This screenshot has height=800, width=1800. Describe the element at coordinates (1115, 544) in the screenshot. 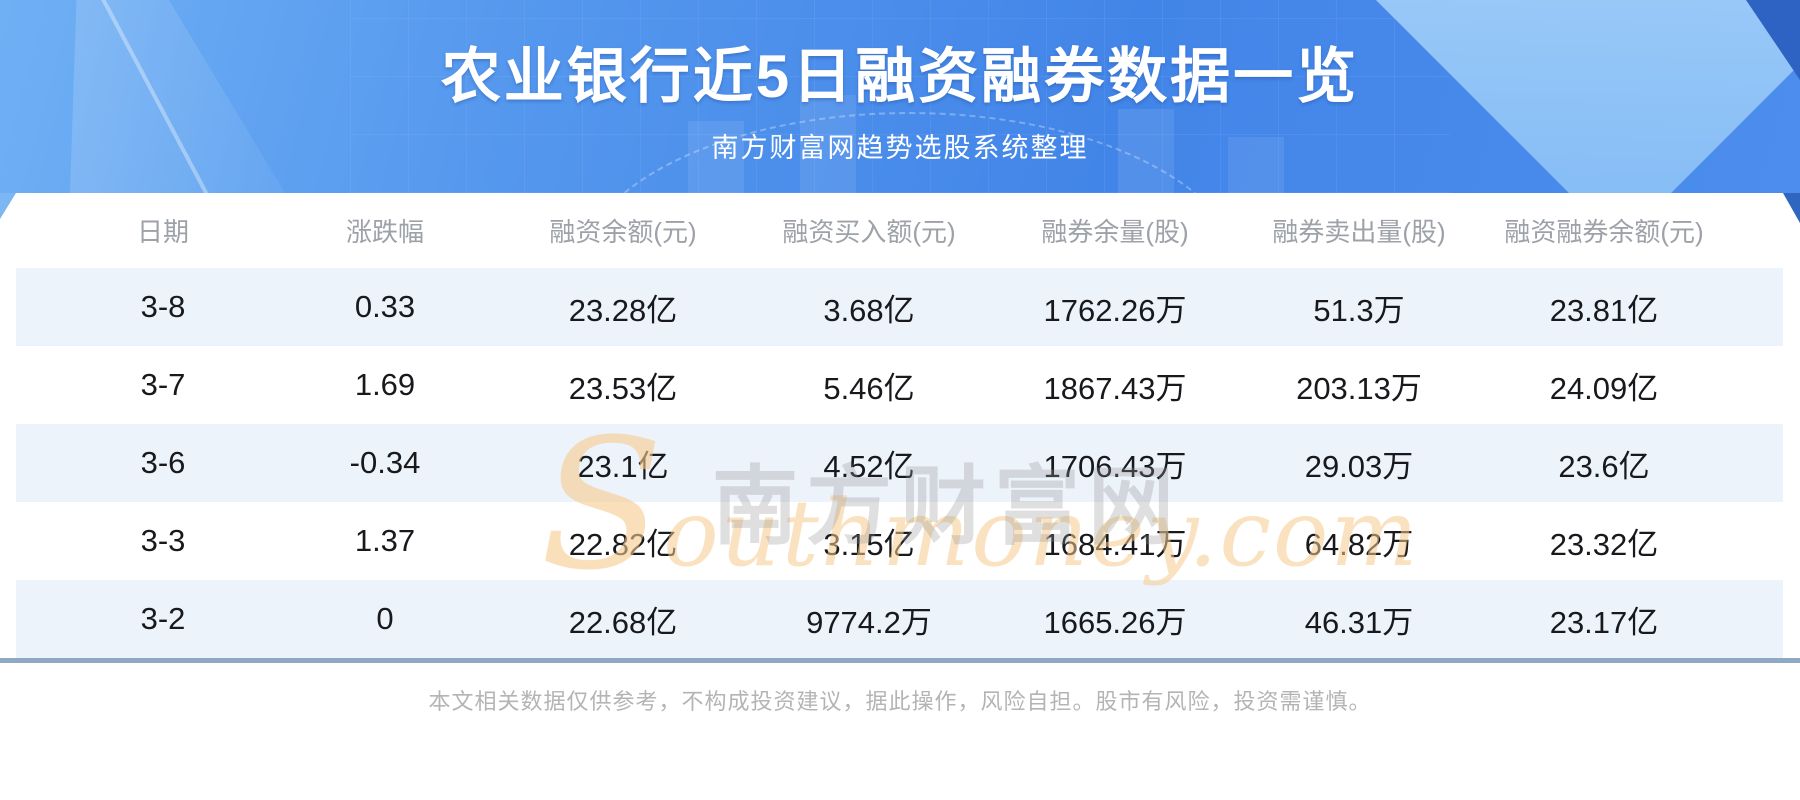

I see `table-cell: 1684.41万` at that location.